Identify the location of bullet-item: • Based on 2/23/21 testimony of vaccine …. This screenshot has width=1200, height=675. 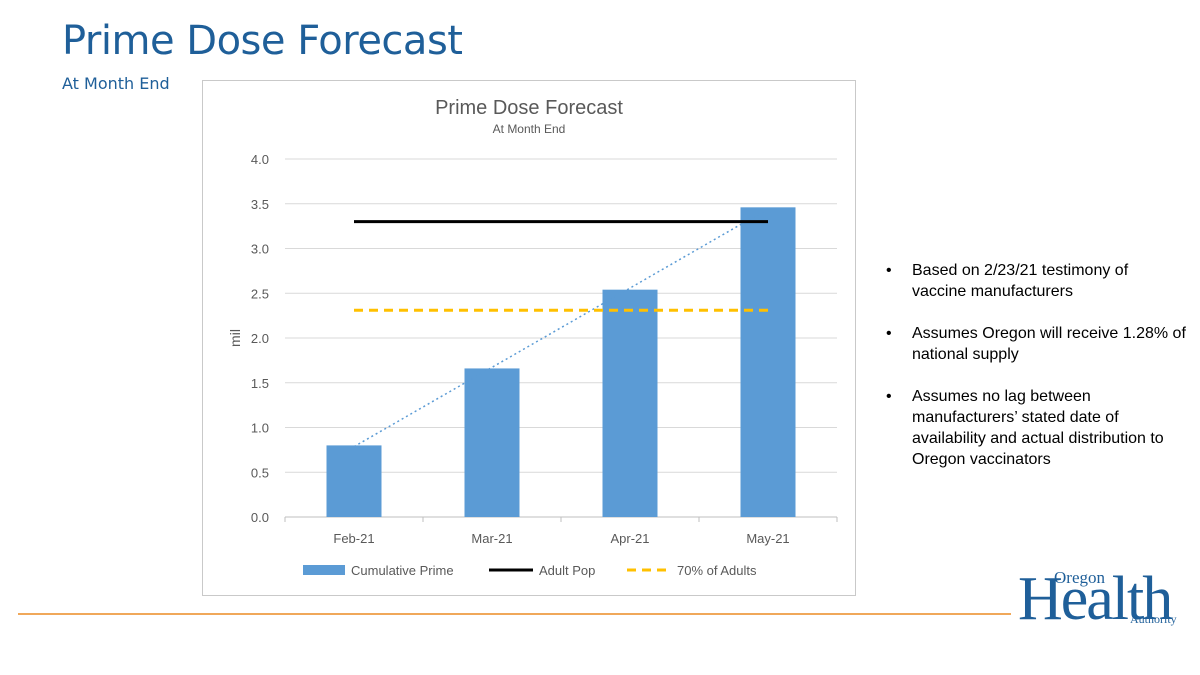
(1036, 281).